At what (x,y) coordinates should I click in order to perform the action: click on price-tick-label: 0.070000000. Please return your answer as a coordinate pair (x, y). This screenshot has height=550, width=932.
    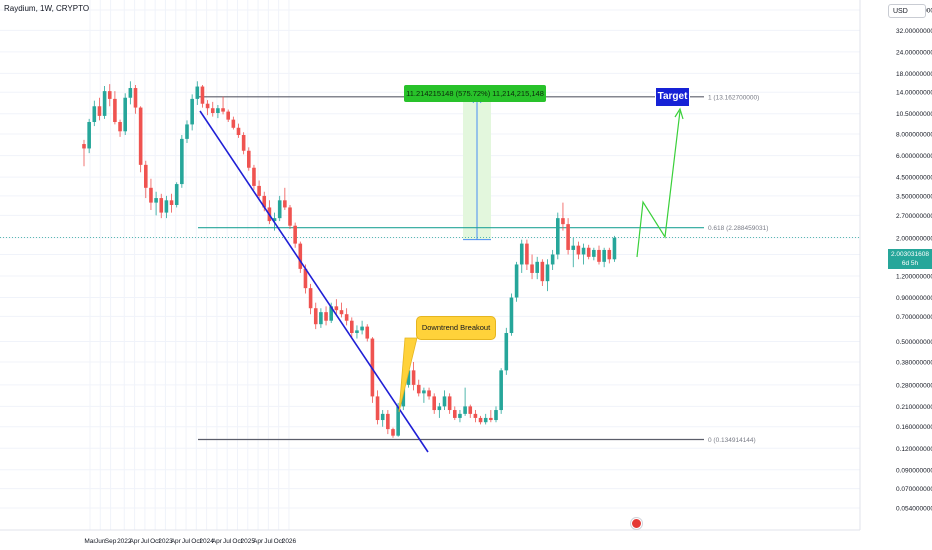
    Looking at the image, I should click on (914, 489).